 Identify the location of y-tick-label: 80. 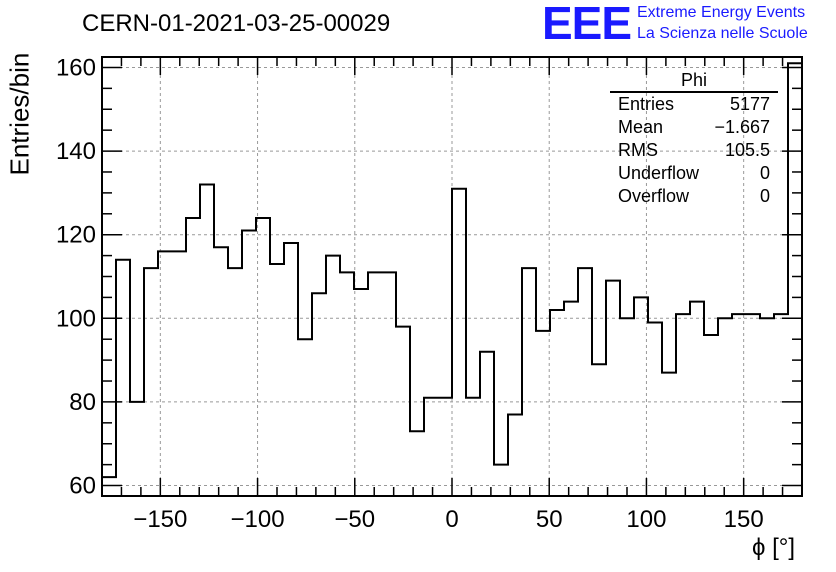
(82, 402).